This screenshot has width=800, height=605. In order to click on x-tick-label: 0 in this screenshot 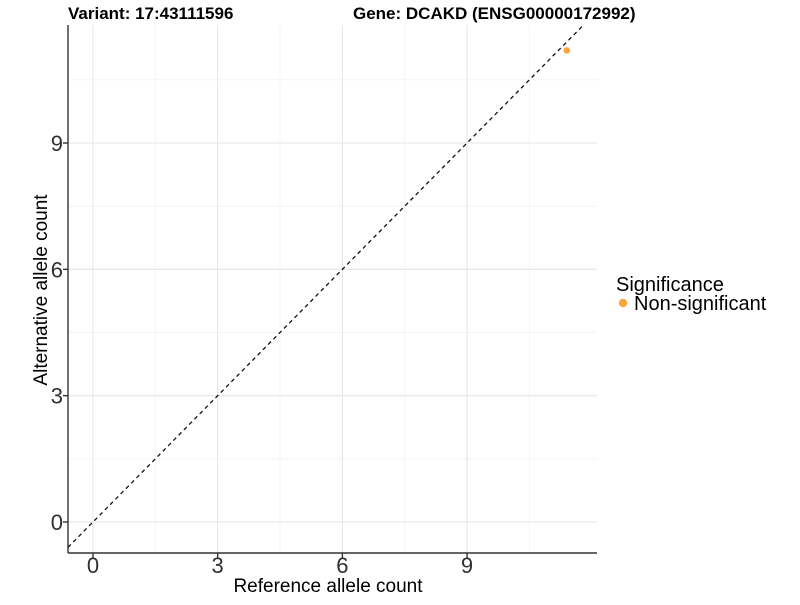, I will do `click(93, 565)`.